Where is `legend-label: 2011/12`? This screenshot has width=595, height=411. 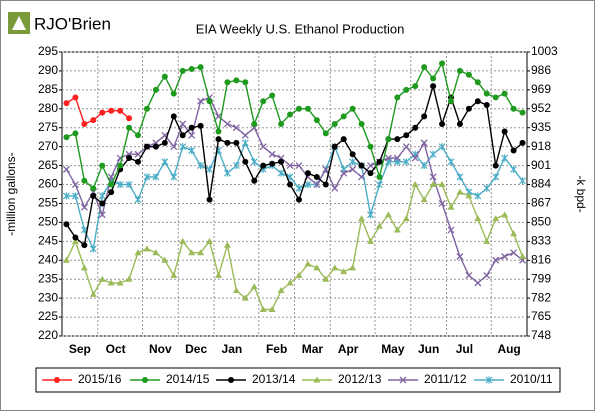
legend-label: 2011/12 is located at coordinates (445, 379).